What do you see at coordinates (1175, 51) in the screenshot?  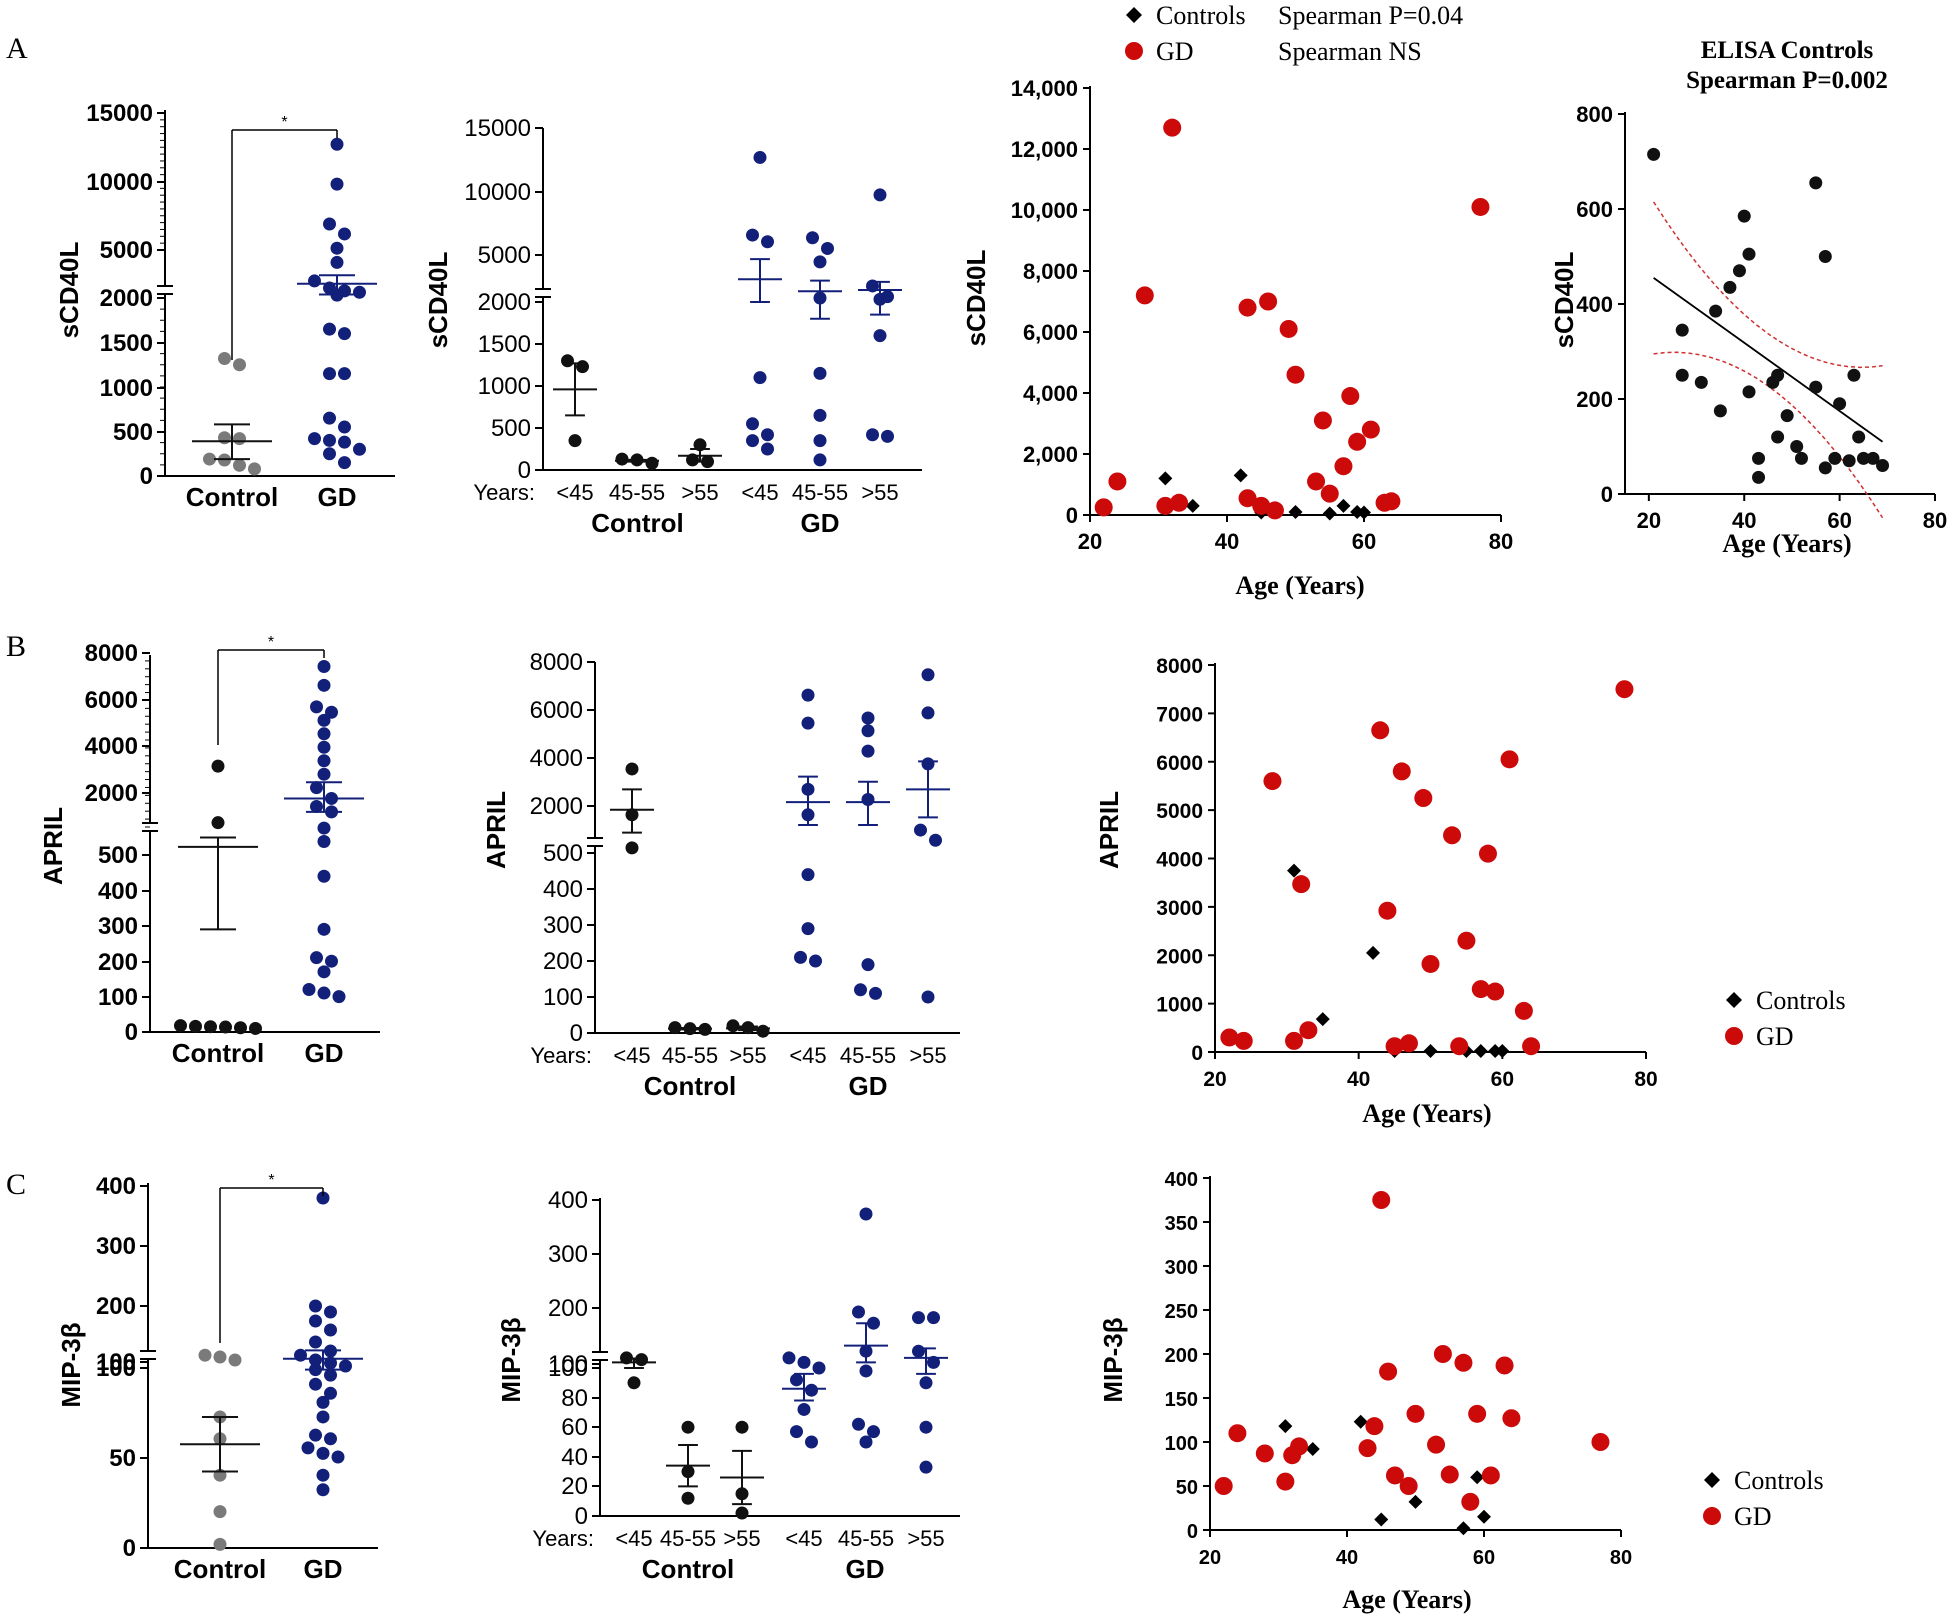 I see `legend-label-gd: GD` at bounding box center [1175, 51].